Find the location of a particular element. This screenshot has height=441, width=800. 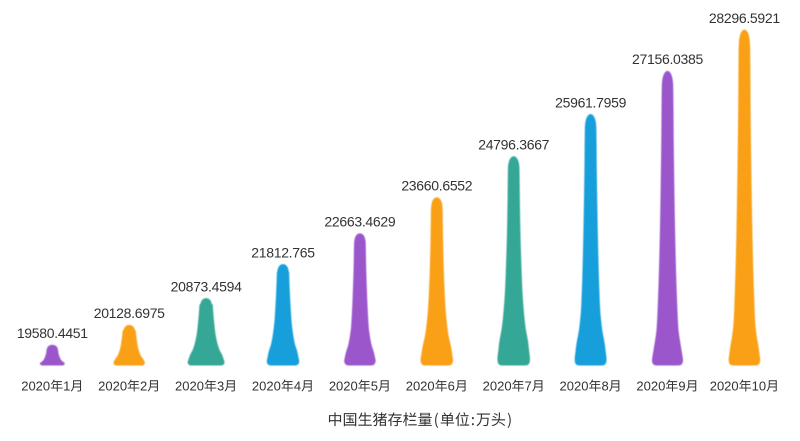

svg-text: 9 is located at coordinates (681, 386).